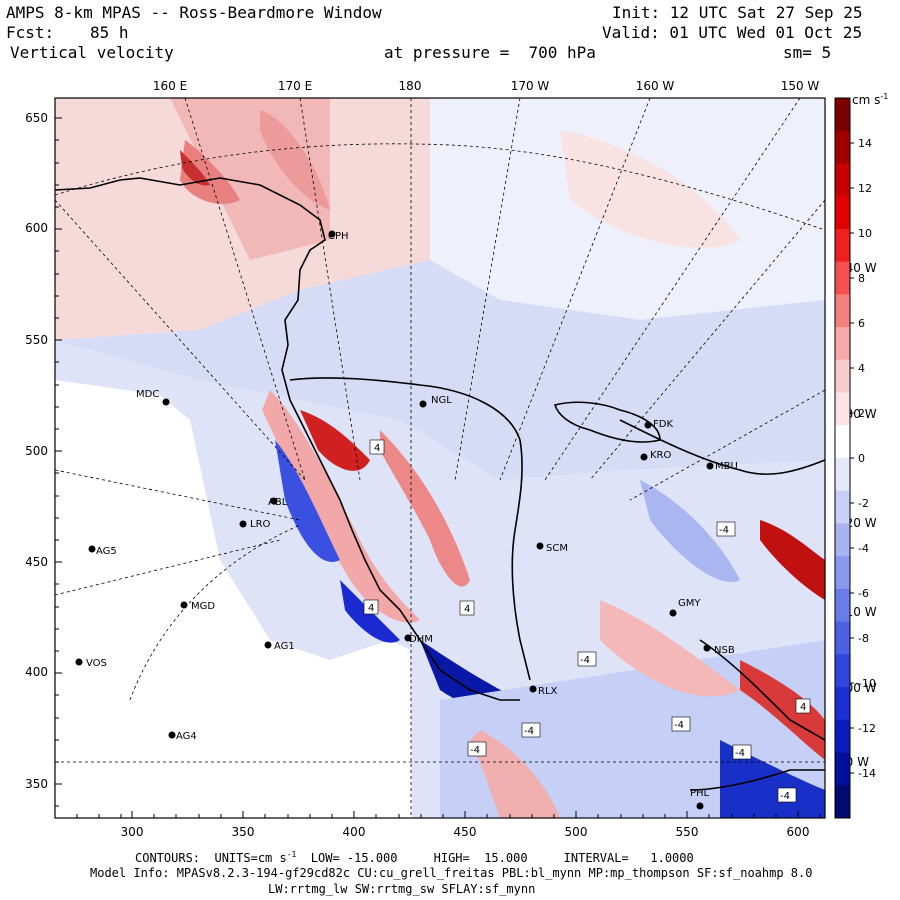 The height and width of the screenshot is (900, 900). Describe the element at coordinates (867, 728) in the screenshot. I see `colorbar-label: -12` at that location.